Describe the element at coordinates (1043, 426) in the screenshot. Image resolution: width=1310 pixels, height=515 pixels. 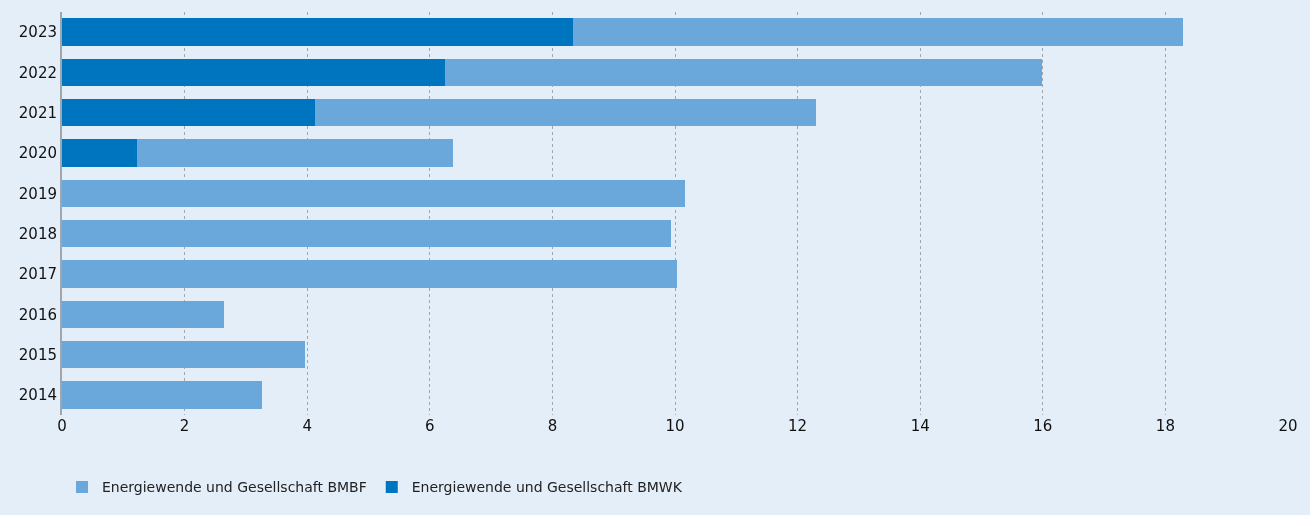
I see `x-tick-label: 16` at that location.